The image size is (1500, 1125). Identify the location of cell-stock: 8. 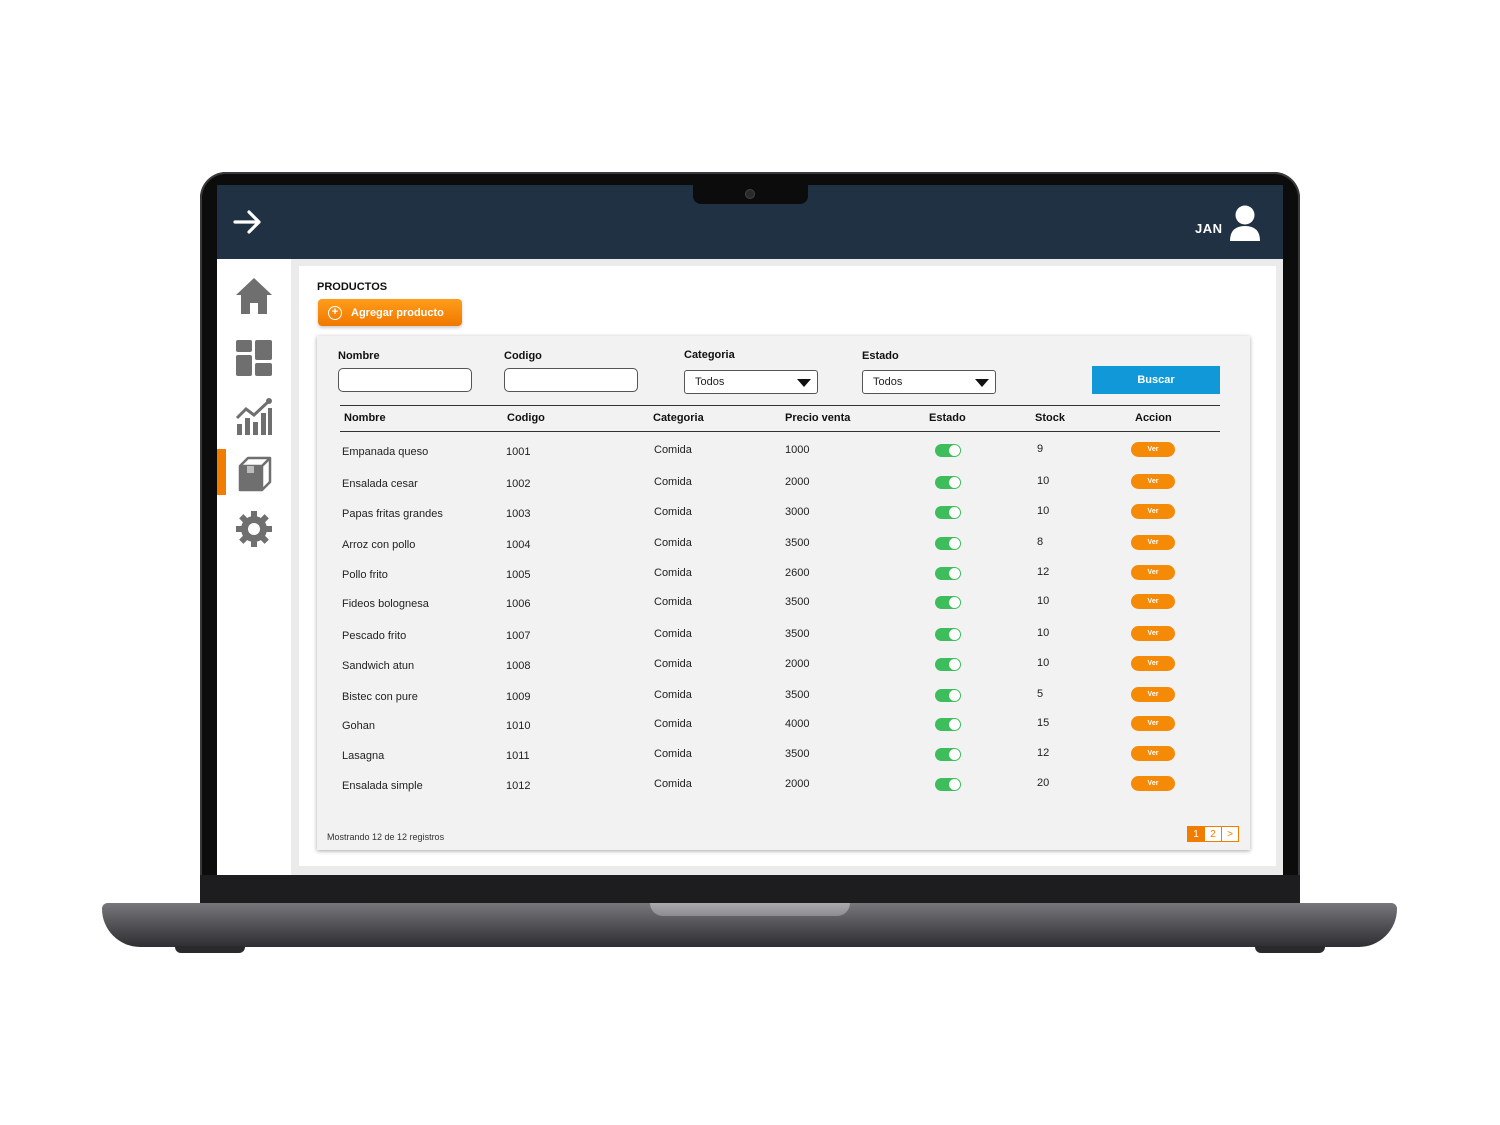
(1040, 542).